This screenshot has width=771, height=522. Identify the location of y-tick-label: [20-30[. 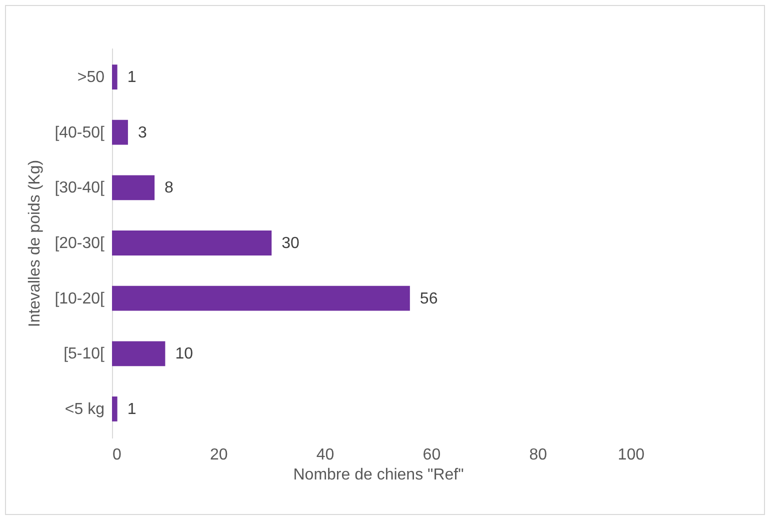
(80, 243).